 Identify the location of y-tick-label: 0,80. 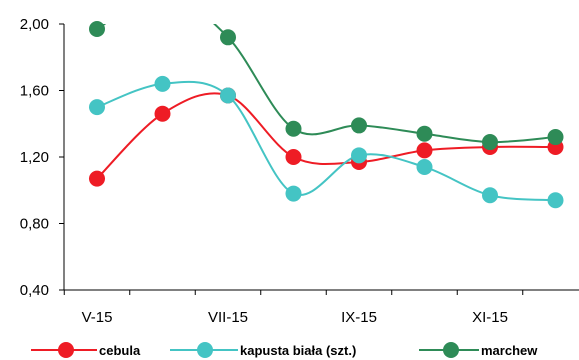
(34, 224).